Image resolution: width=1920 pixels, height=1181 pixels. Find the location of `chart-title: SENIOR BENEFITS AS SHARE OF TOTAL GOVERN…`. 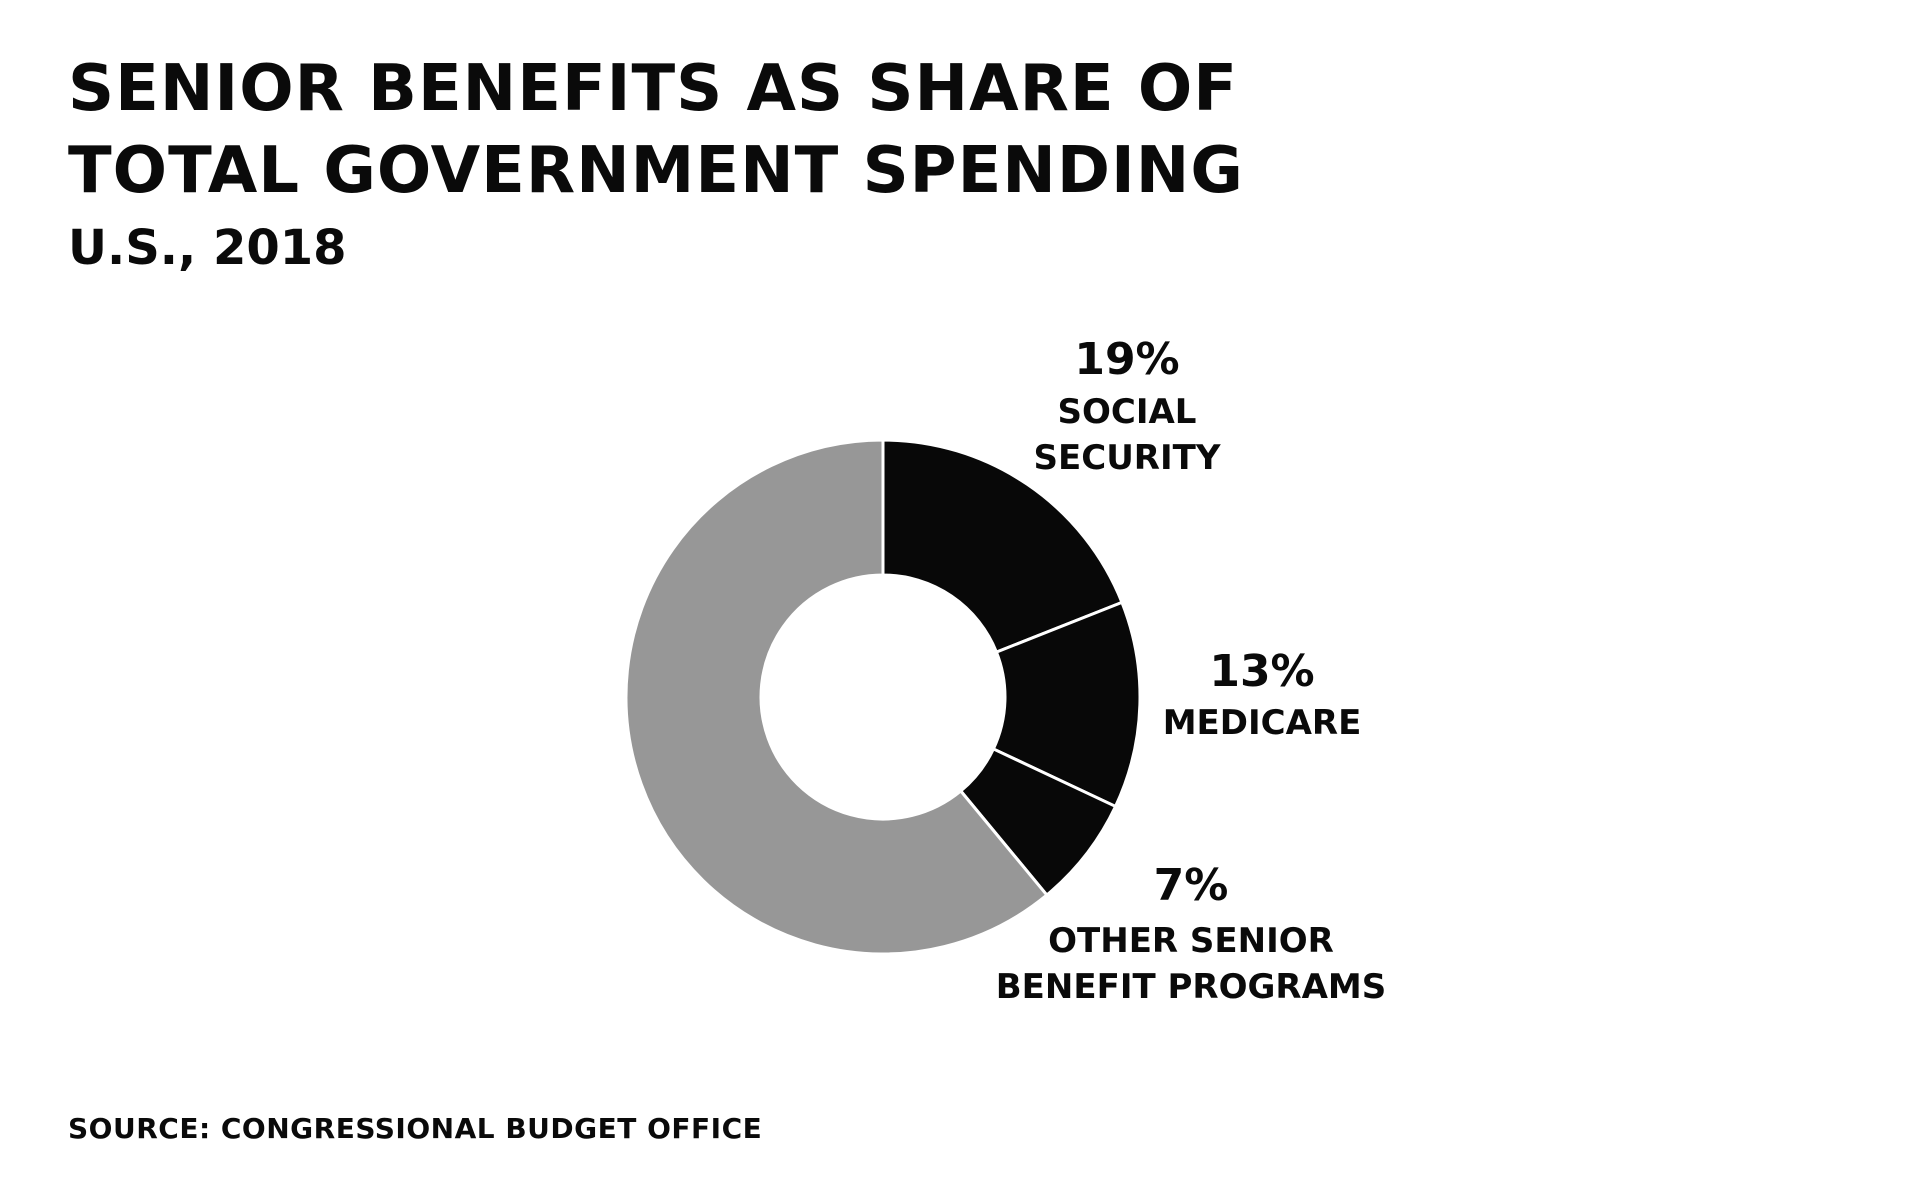

chart-title: SENIOR BENEFITS AS SHARE OF TOTAL GOVERN… is located at coordinates (656, 130).